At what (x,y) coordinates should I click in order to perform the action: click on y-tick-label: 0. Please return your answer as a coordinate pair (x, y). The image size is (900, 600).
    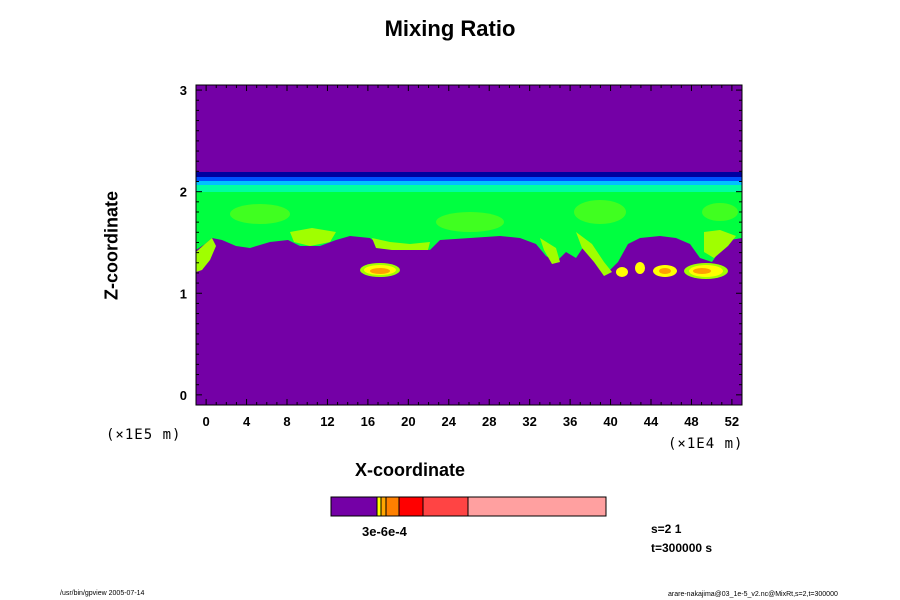
    Looking at the image, I should click on (183, 395).